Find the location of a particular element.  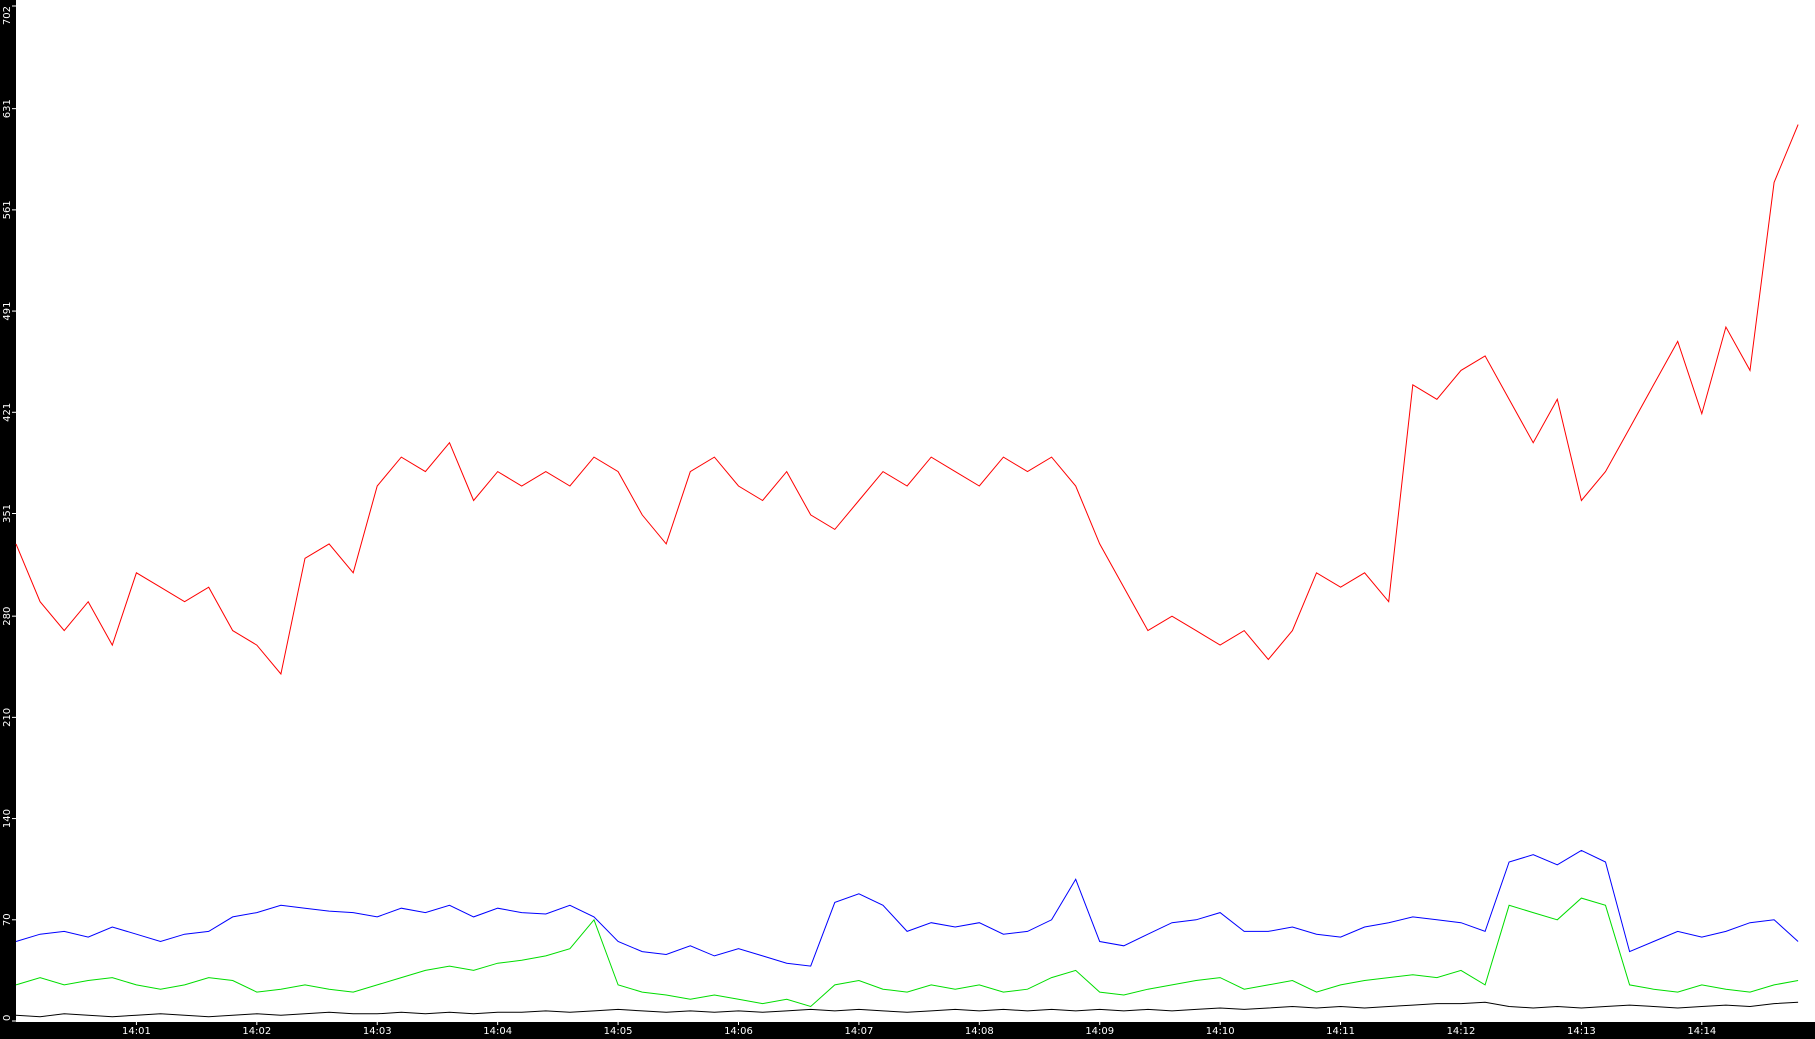

y-tick-label: 631 is located at coordinates (7, 108).